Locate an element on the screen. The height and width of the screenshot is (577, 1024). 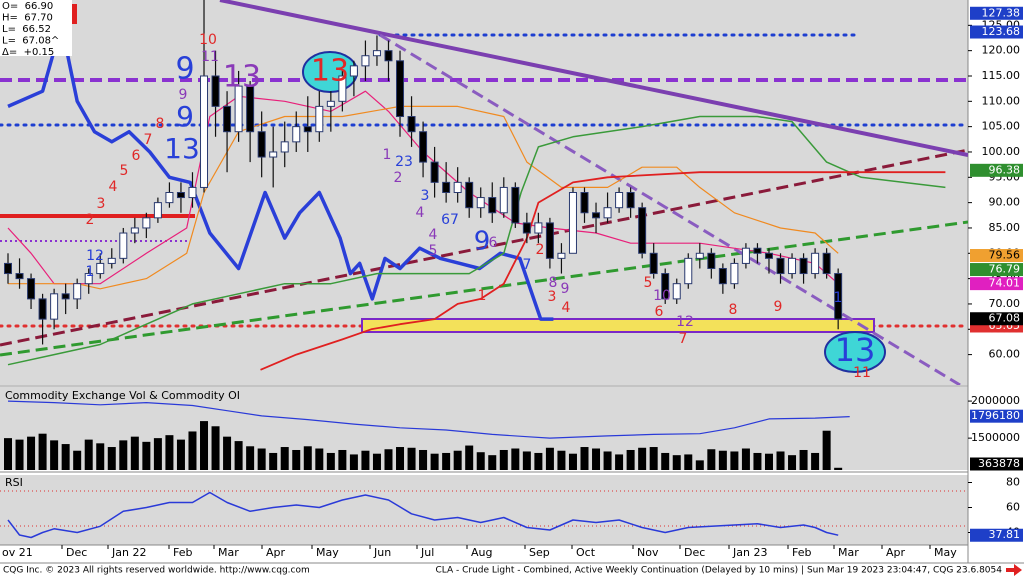
ohlc-box is located at coordinates (36, 28).